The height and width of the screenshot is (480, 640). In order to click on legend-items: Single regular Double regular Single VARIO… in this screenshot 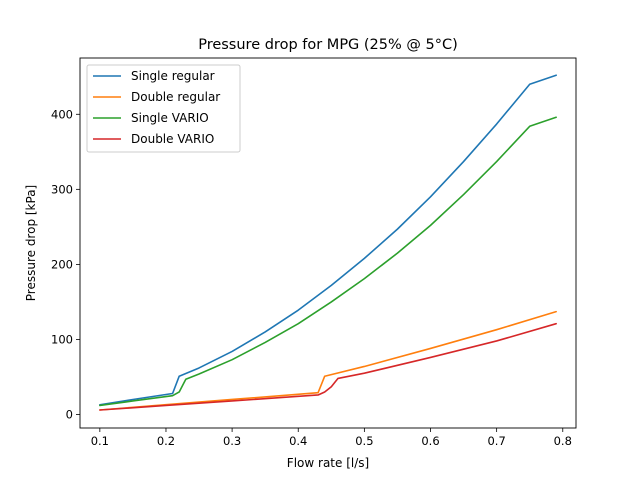, I will do `click(156, 107)`.